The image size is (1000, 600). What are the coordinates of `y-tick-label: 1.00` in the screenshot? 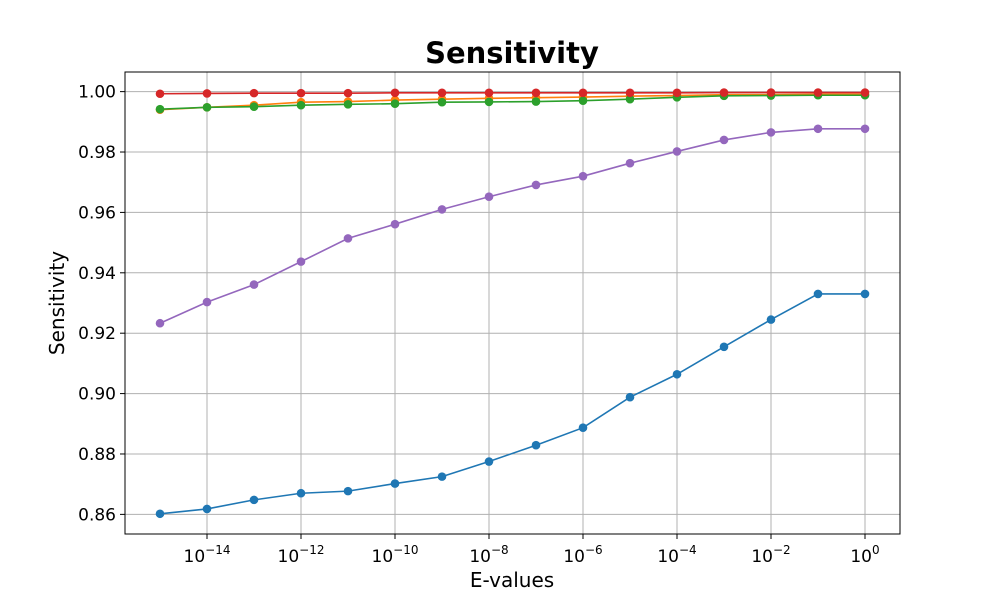 It's located at (97, 93).